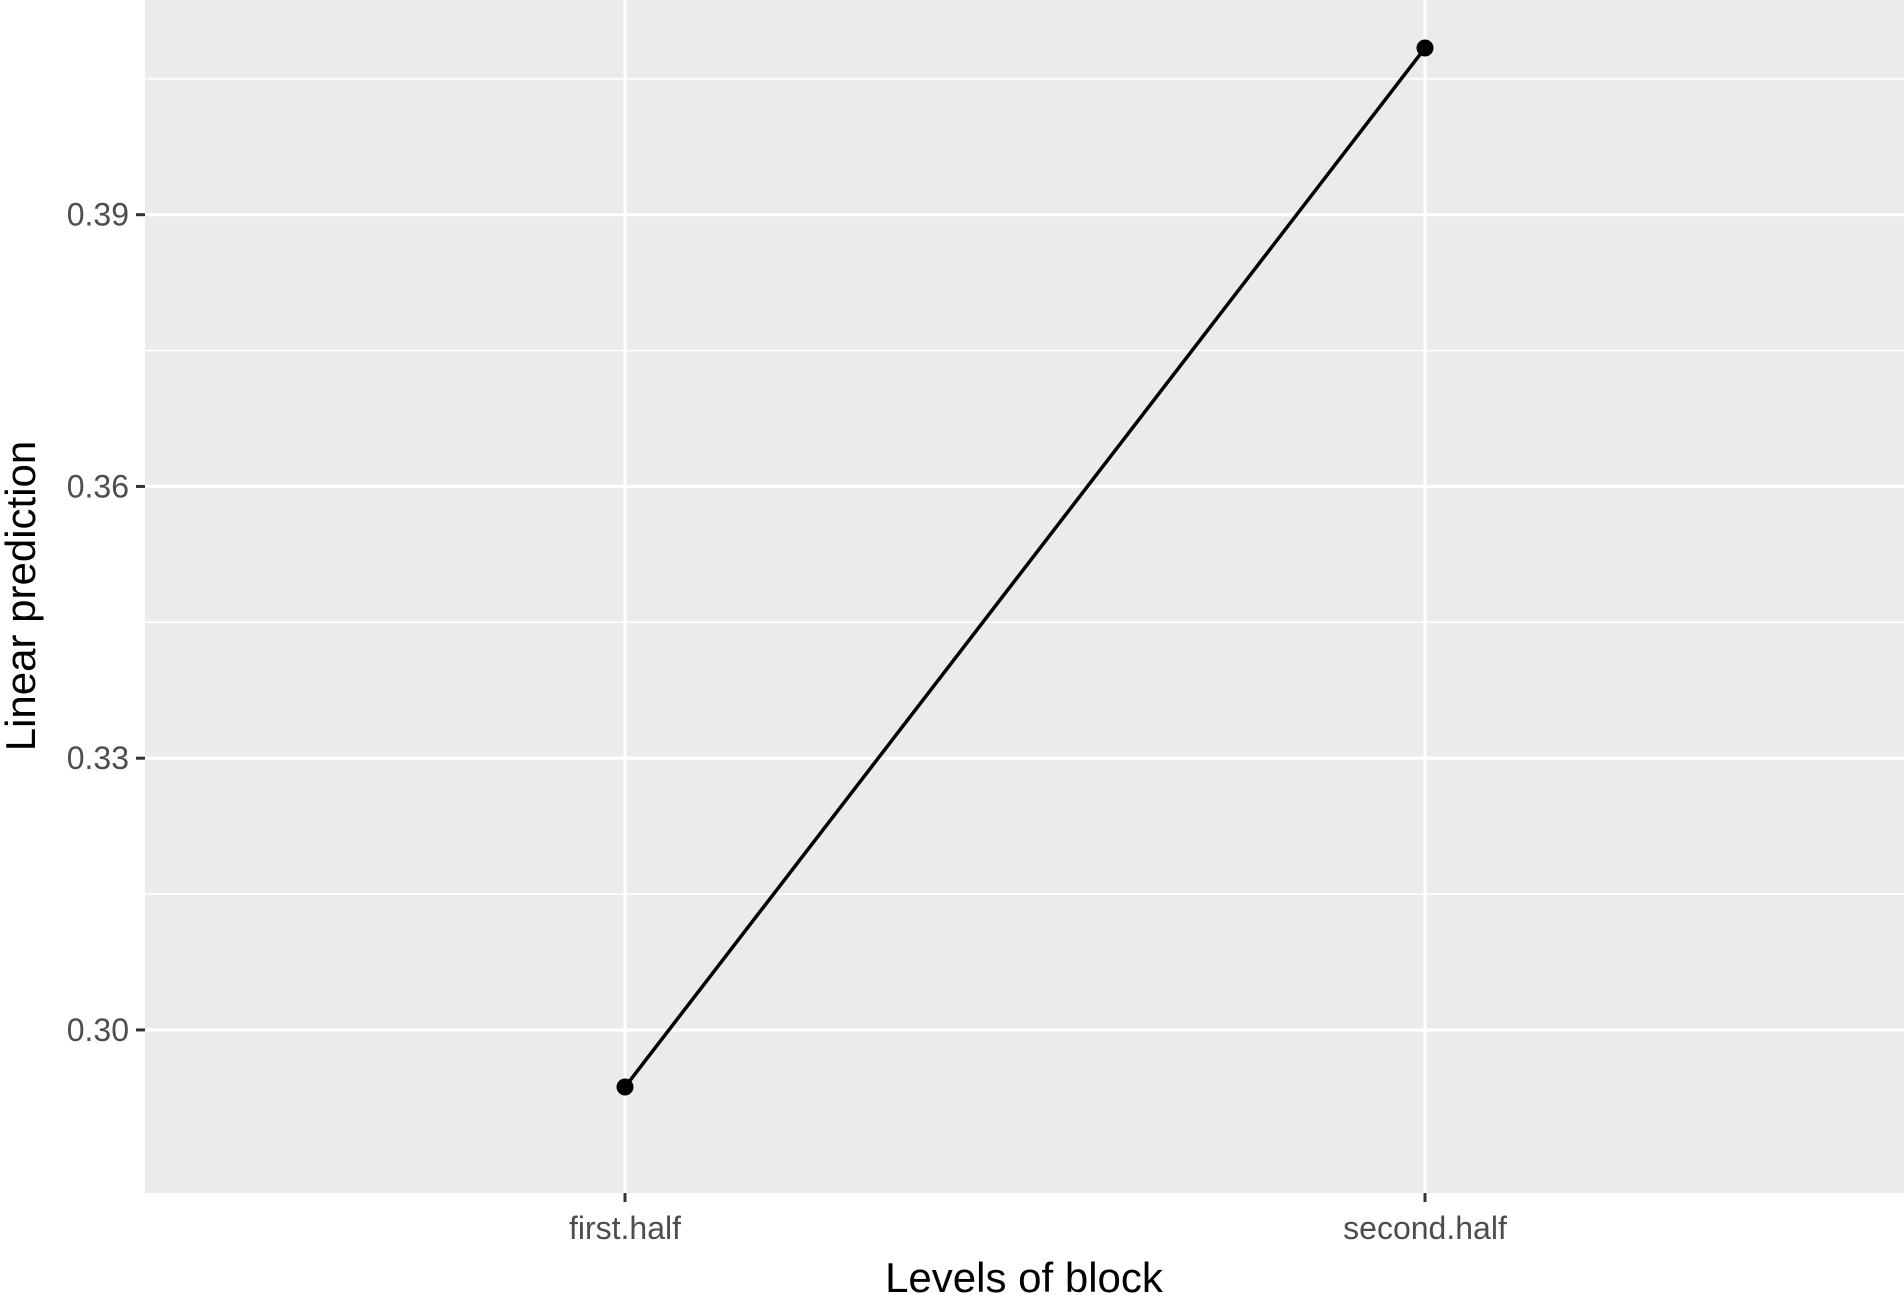  I want to click on y-axis-ticks, so click(140, 622).